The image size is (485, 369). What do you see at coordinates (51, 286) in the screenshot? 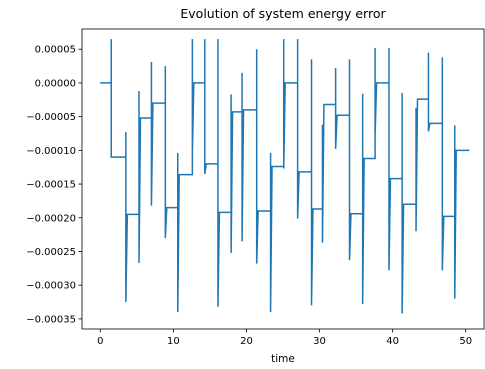
I see `y-tick-label: −0.00030` at bounding box center [51, 286].